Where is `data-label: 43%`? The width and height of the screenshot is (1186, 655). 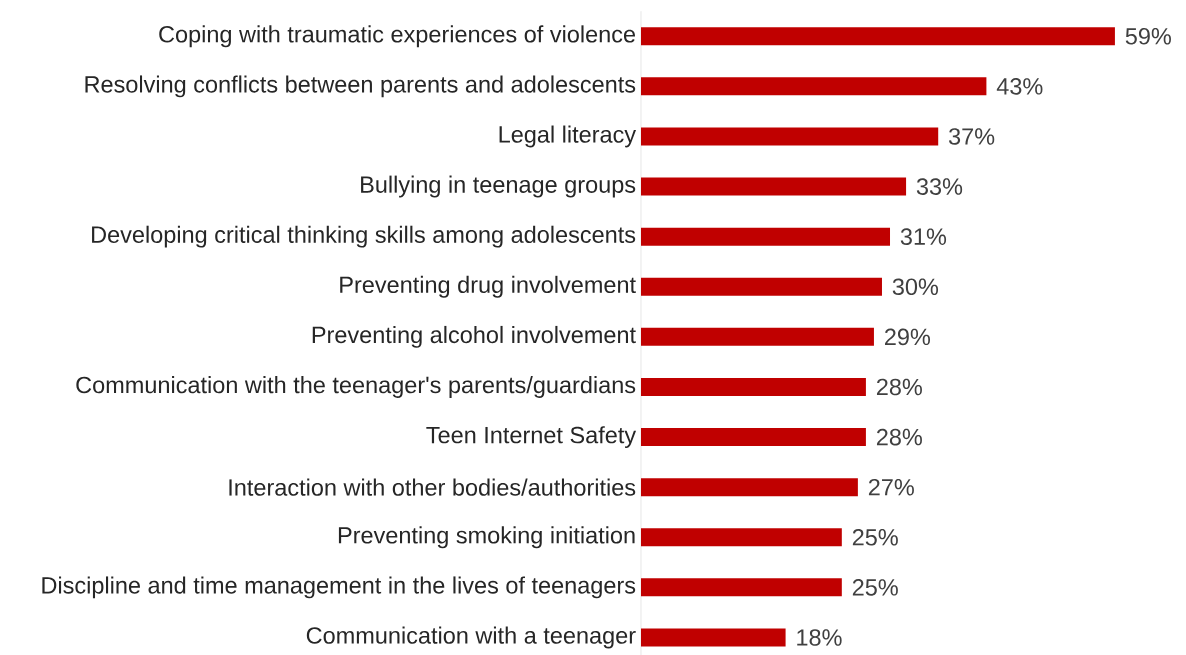 data-label: 43% is located at coordinates (1019, 86).